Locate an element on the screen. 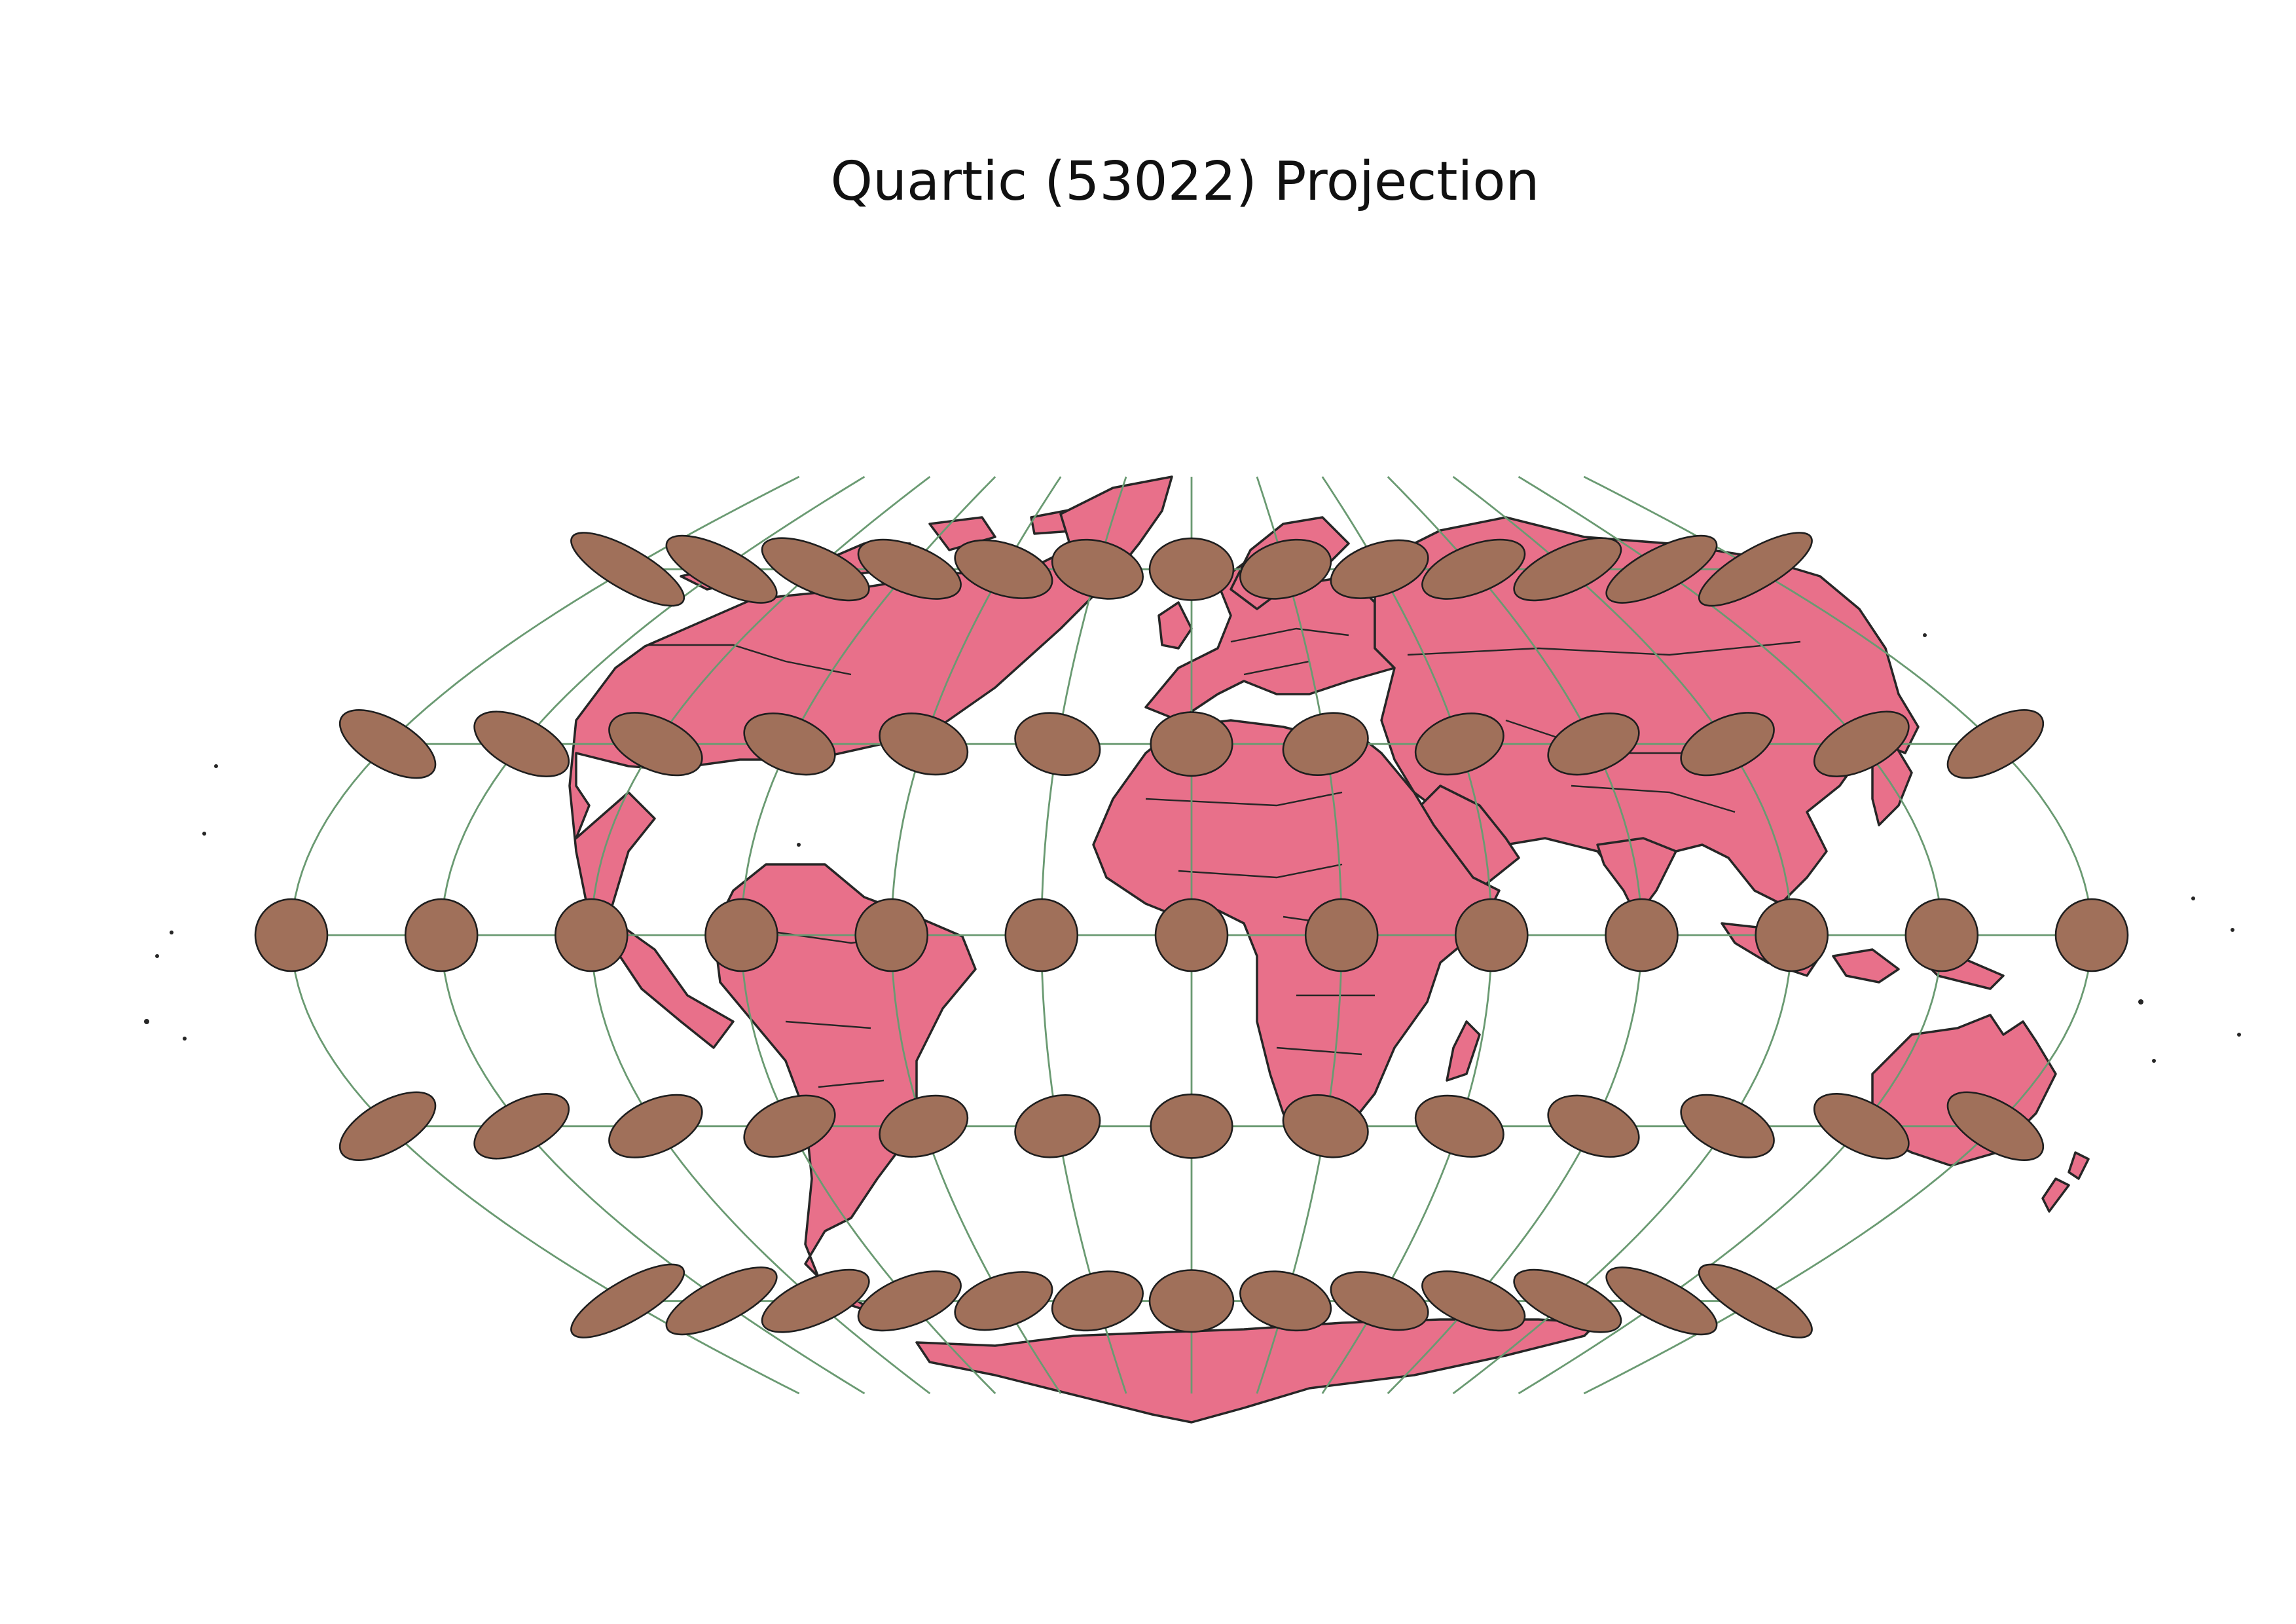  british-isles is located at coordinates (1175, 625).